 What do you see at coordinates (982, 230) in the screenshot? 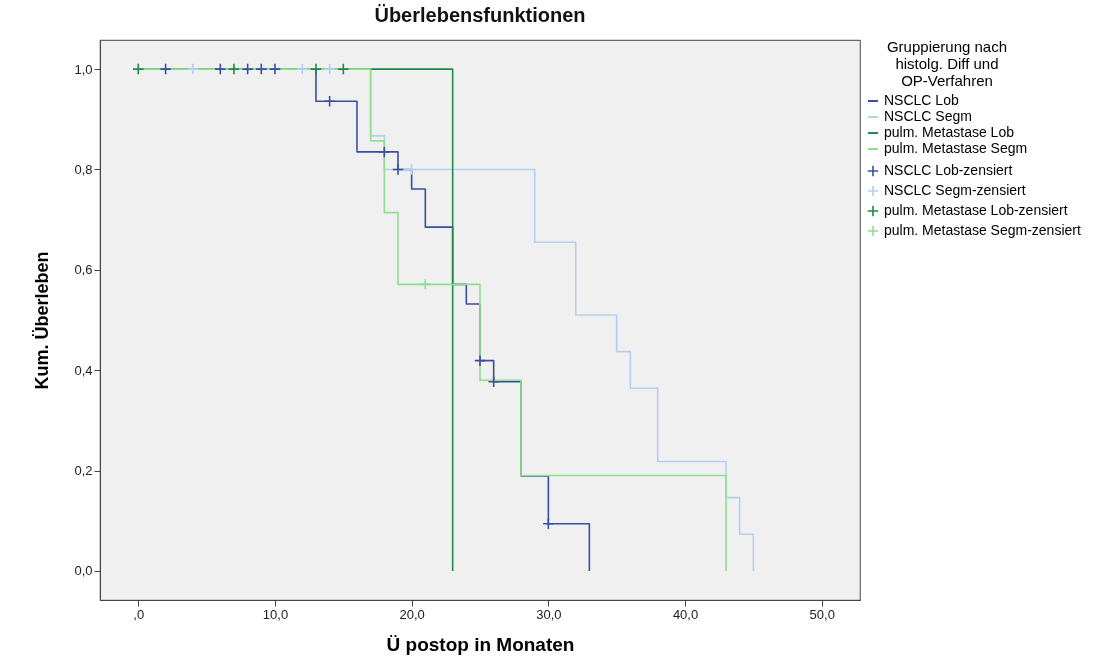
I see `legend-label: pulm. Metastase Segm-zensiert` at bounding box center [982, 230].